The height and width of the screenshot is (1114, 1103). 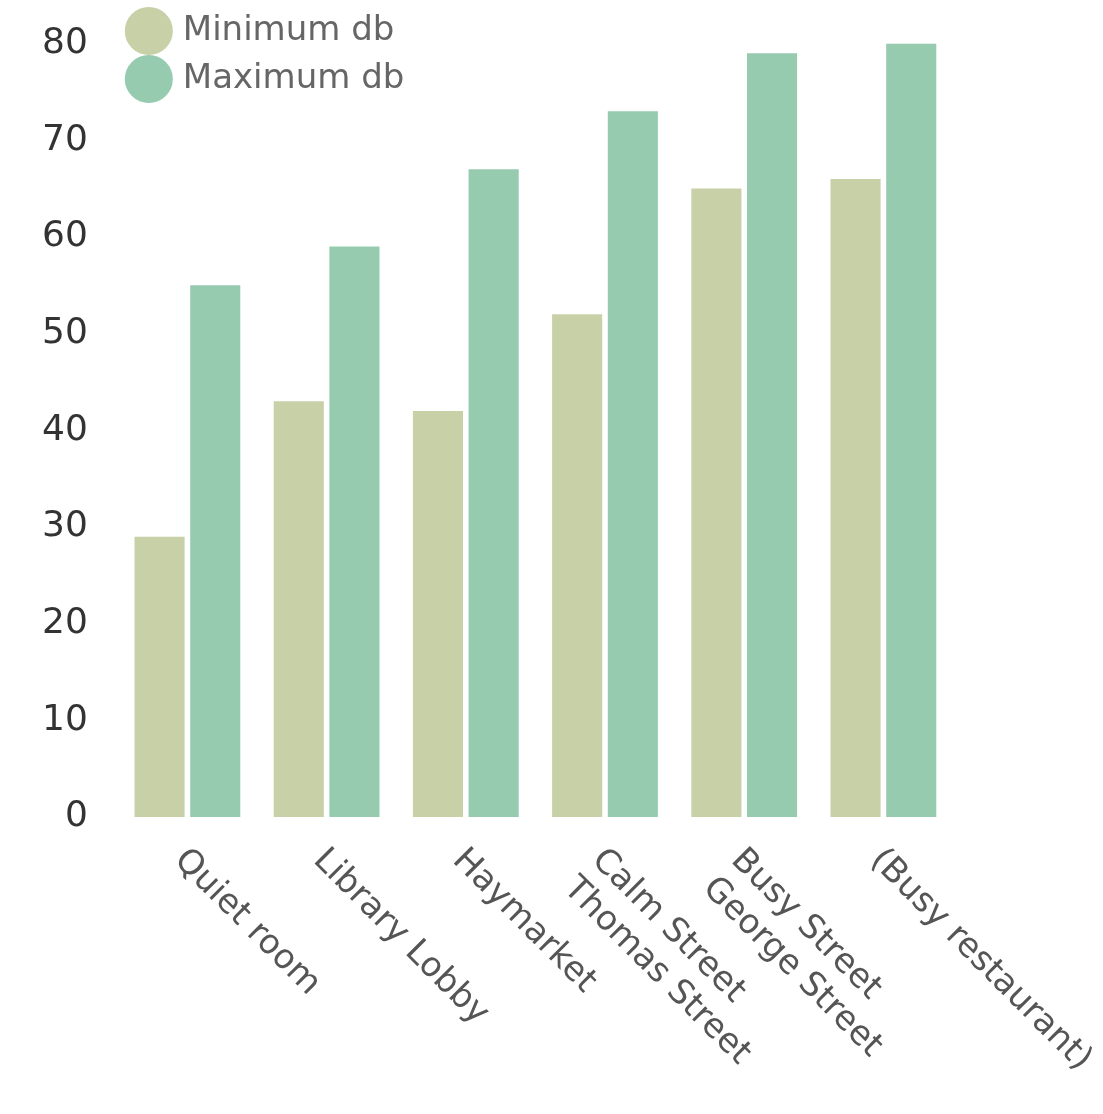 What do you see at coordinates (65, 427) in the screenshot?
I see `y-tick-label: 40` at bounding box center [65, 427].